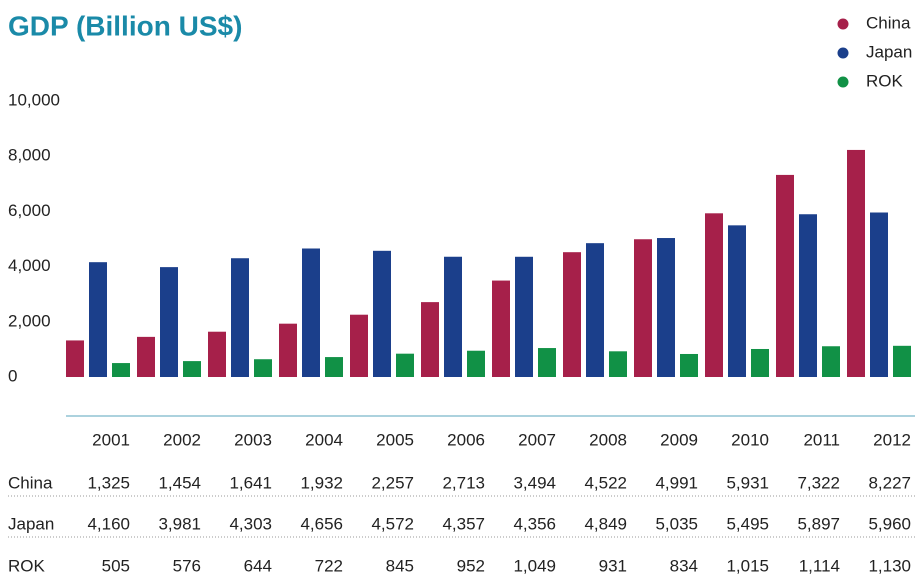 The width and height of the screenshot is (920, 577). I want to click on y-tick-label: 4,000, so click(29, 265).